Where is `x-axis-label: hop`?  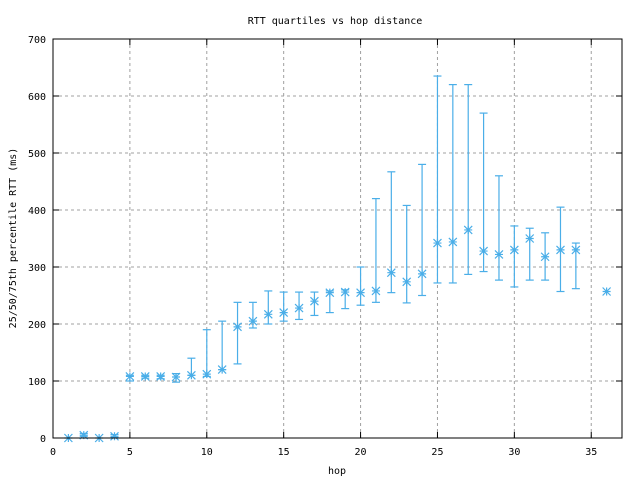 x-axis-label: hop is located at coordinates (337, 471).